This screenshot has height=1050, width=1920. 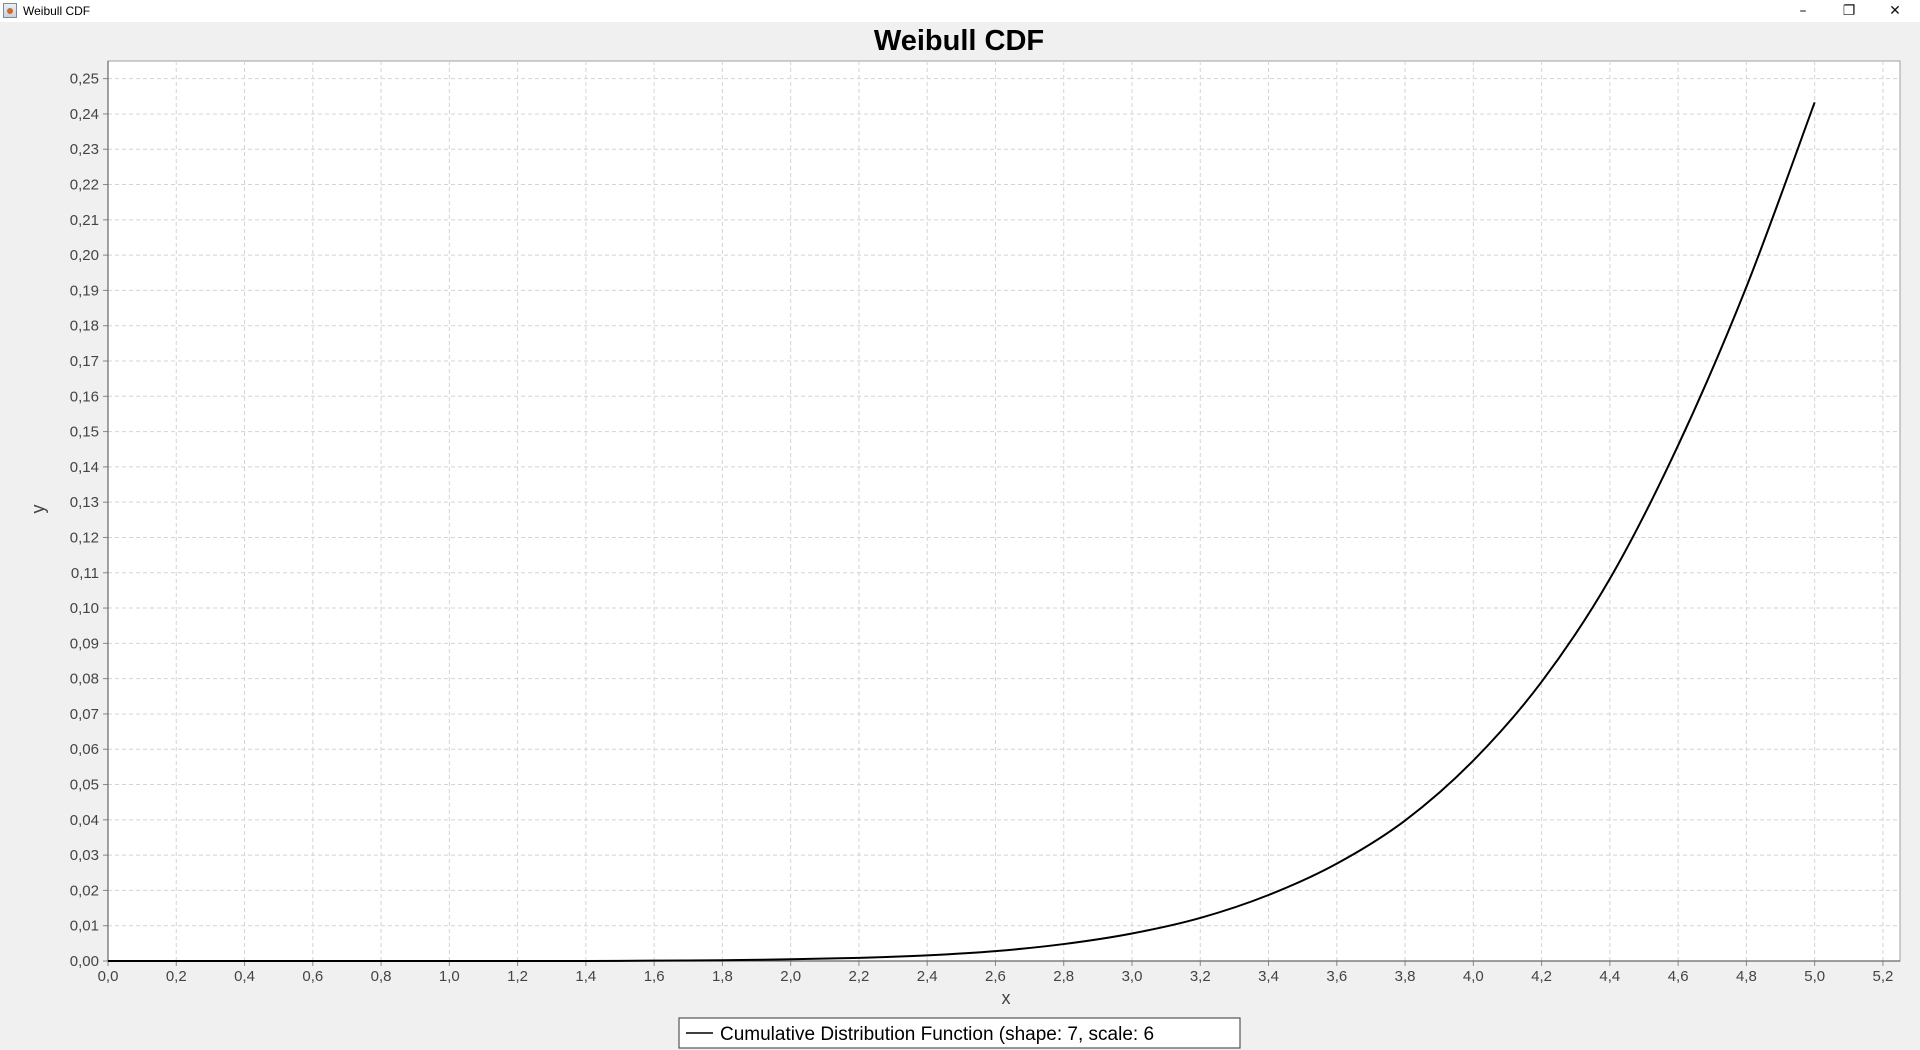 I want to click on y-tick-label: 0,06, so click(x=84, y=749).